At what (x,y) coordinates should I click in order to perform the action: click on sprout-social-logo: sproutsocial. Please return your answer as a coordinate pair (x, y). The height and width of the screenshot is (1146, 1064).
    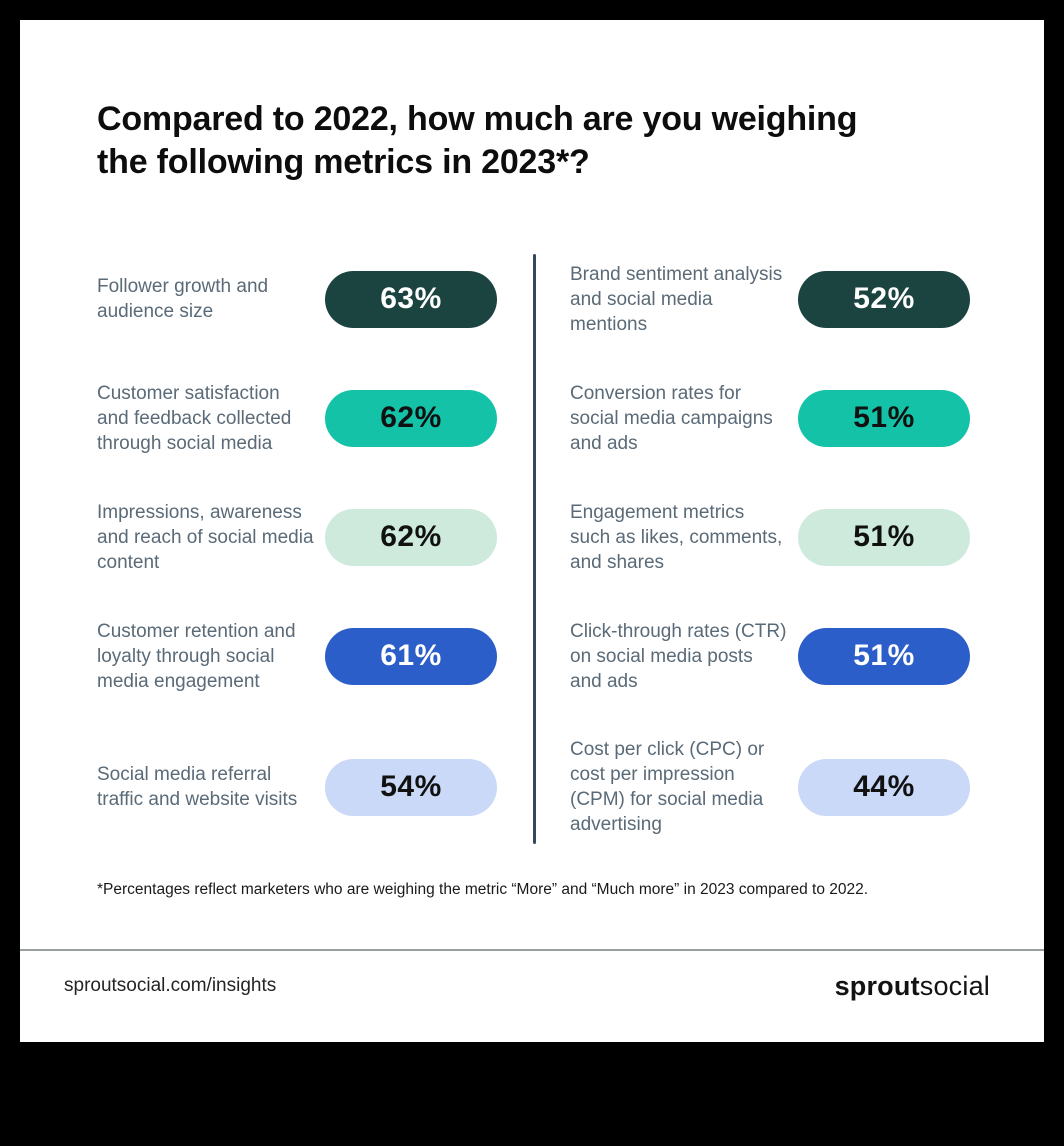
    Looking at the image, I should click on (912, 986).